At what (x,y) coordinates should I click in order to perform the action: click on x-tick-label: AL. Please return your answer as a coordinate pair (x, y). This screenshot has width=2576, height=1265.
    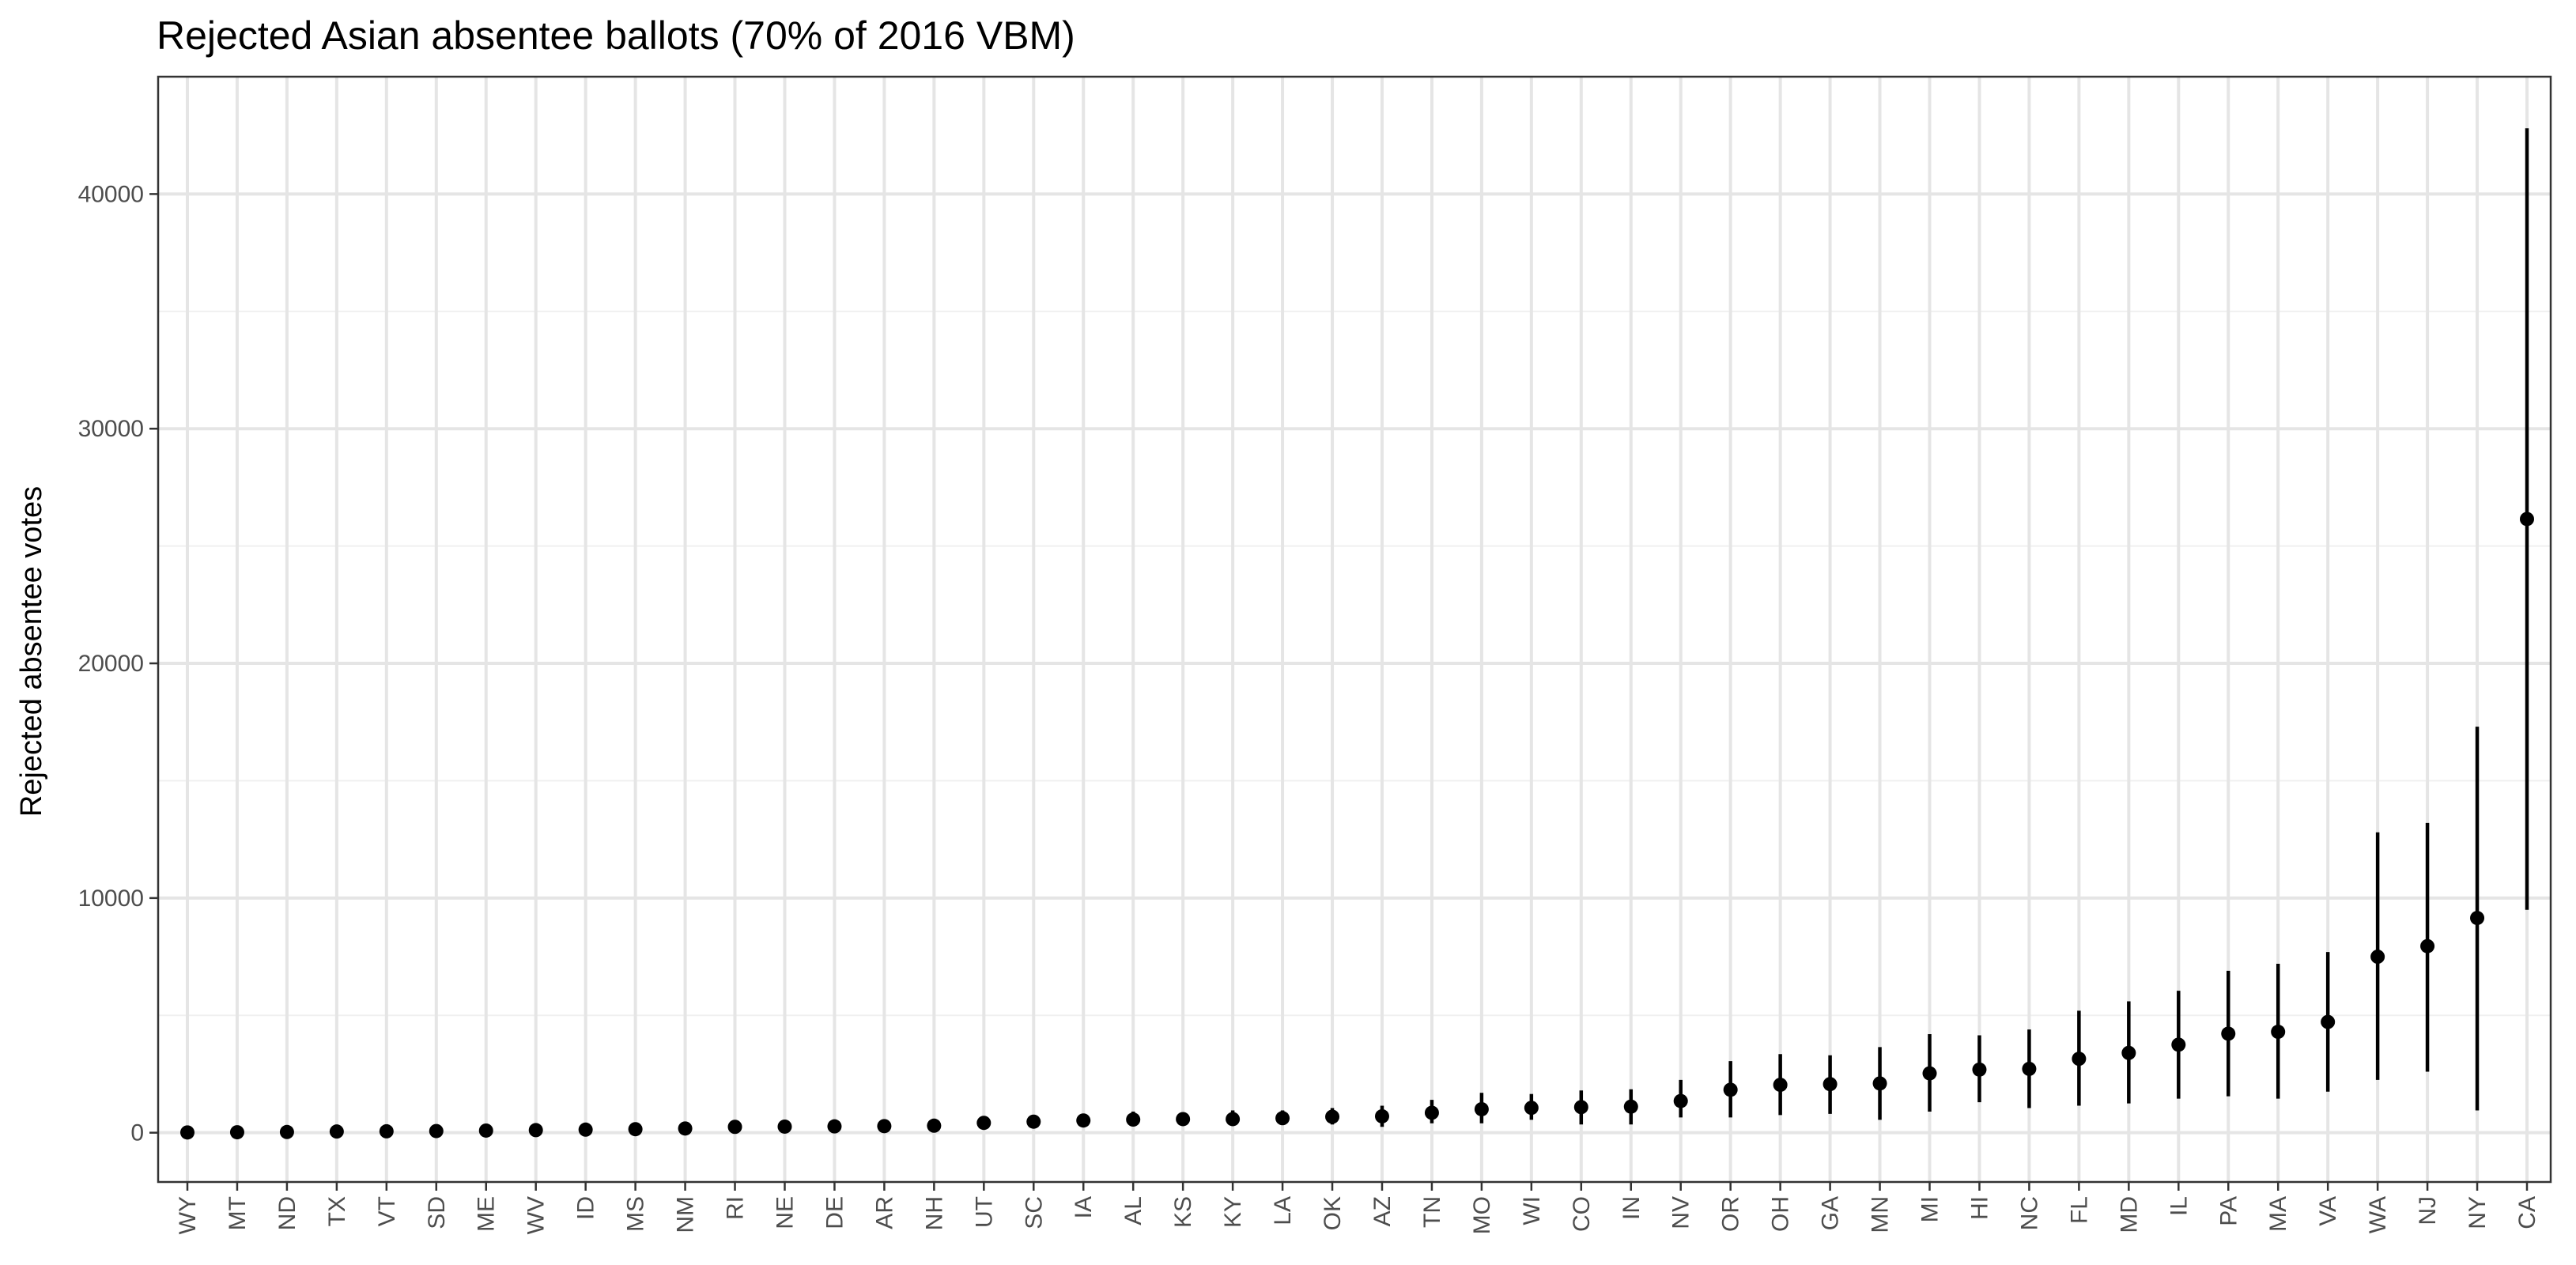
    Looking at the image, I should click on (1133, 1210).